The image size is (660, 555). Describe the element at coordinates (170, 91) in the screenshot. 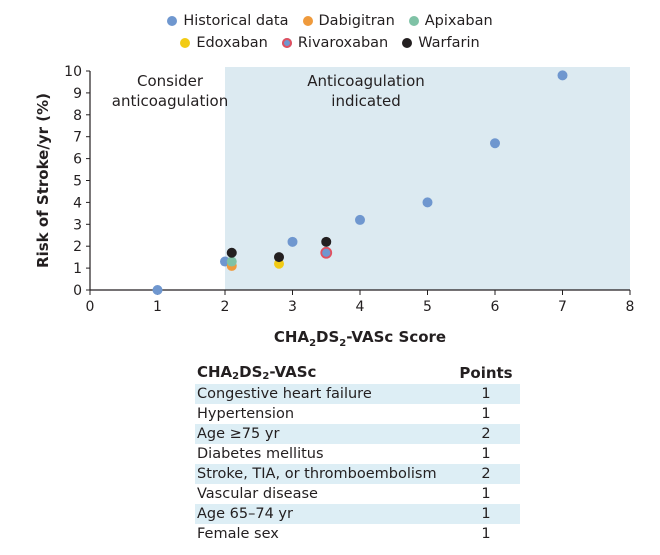

I see `region-label-consider: Consider anticoagulation` at that location.